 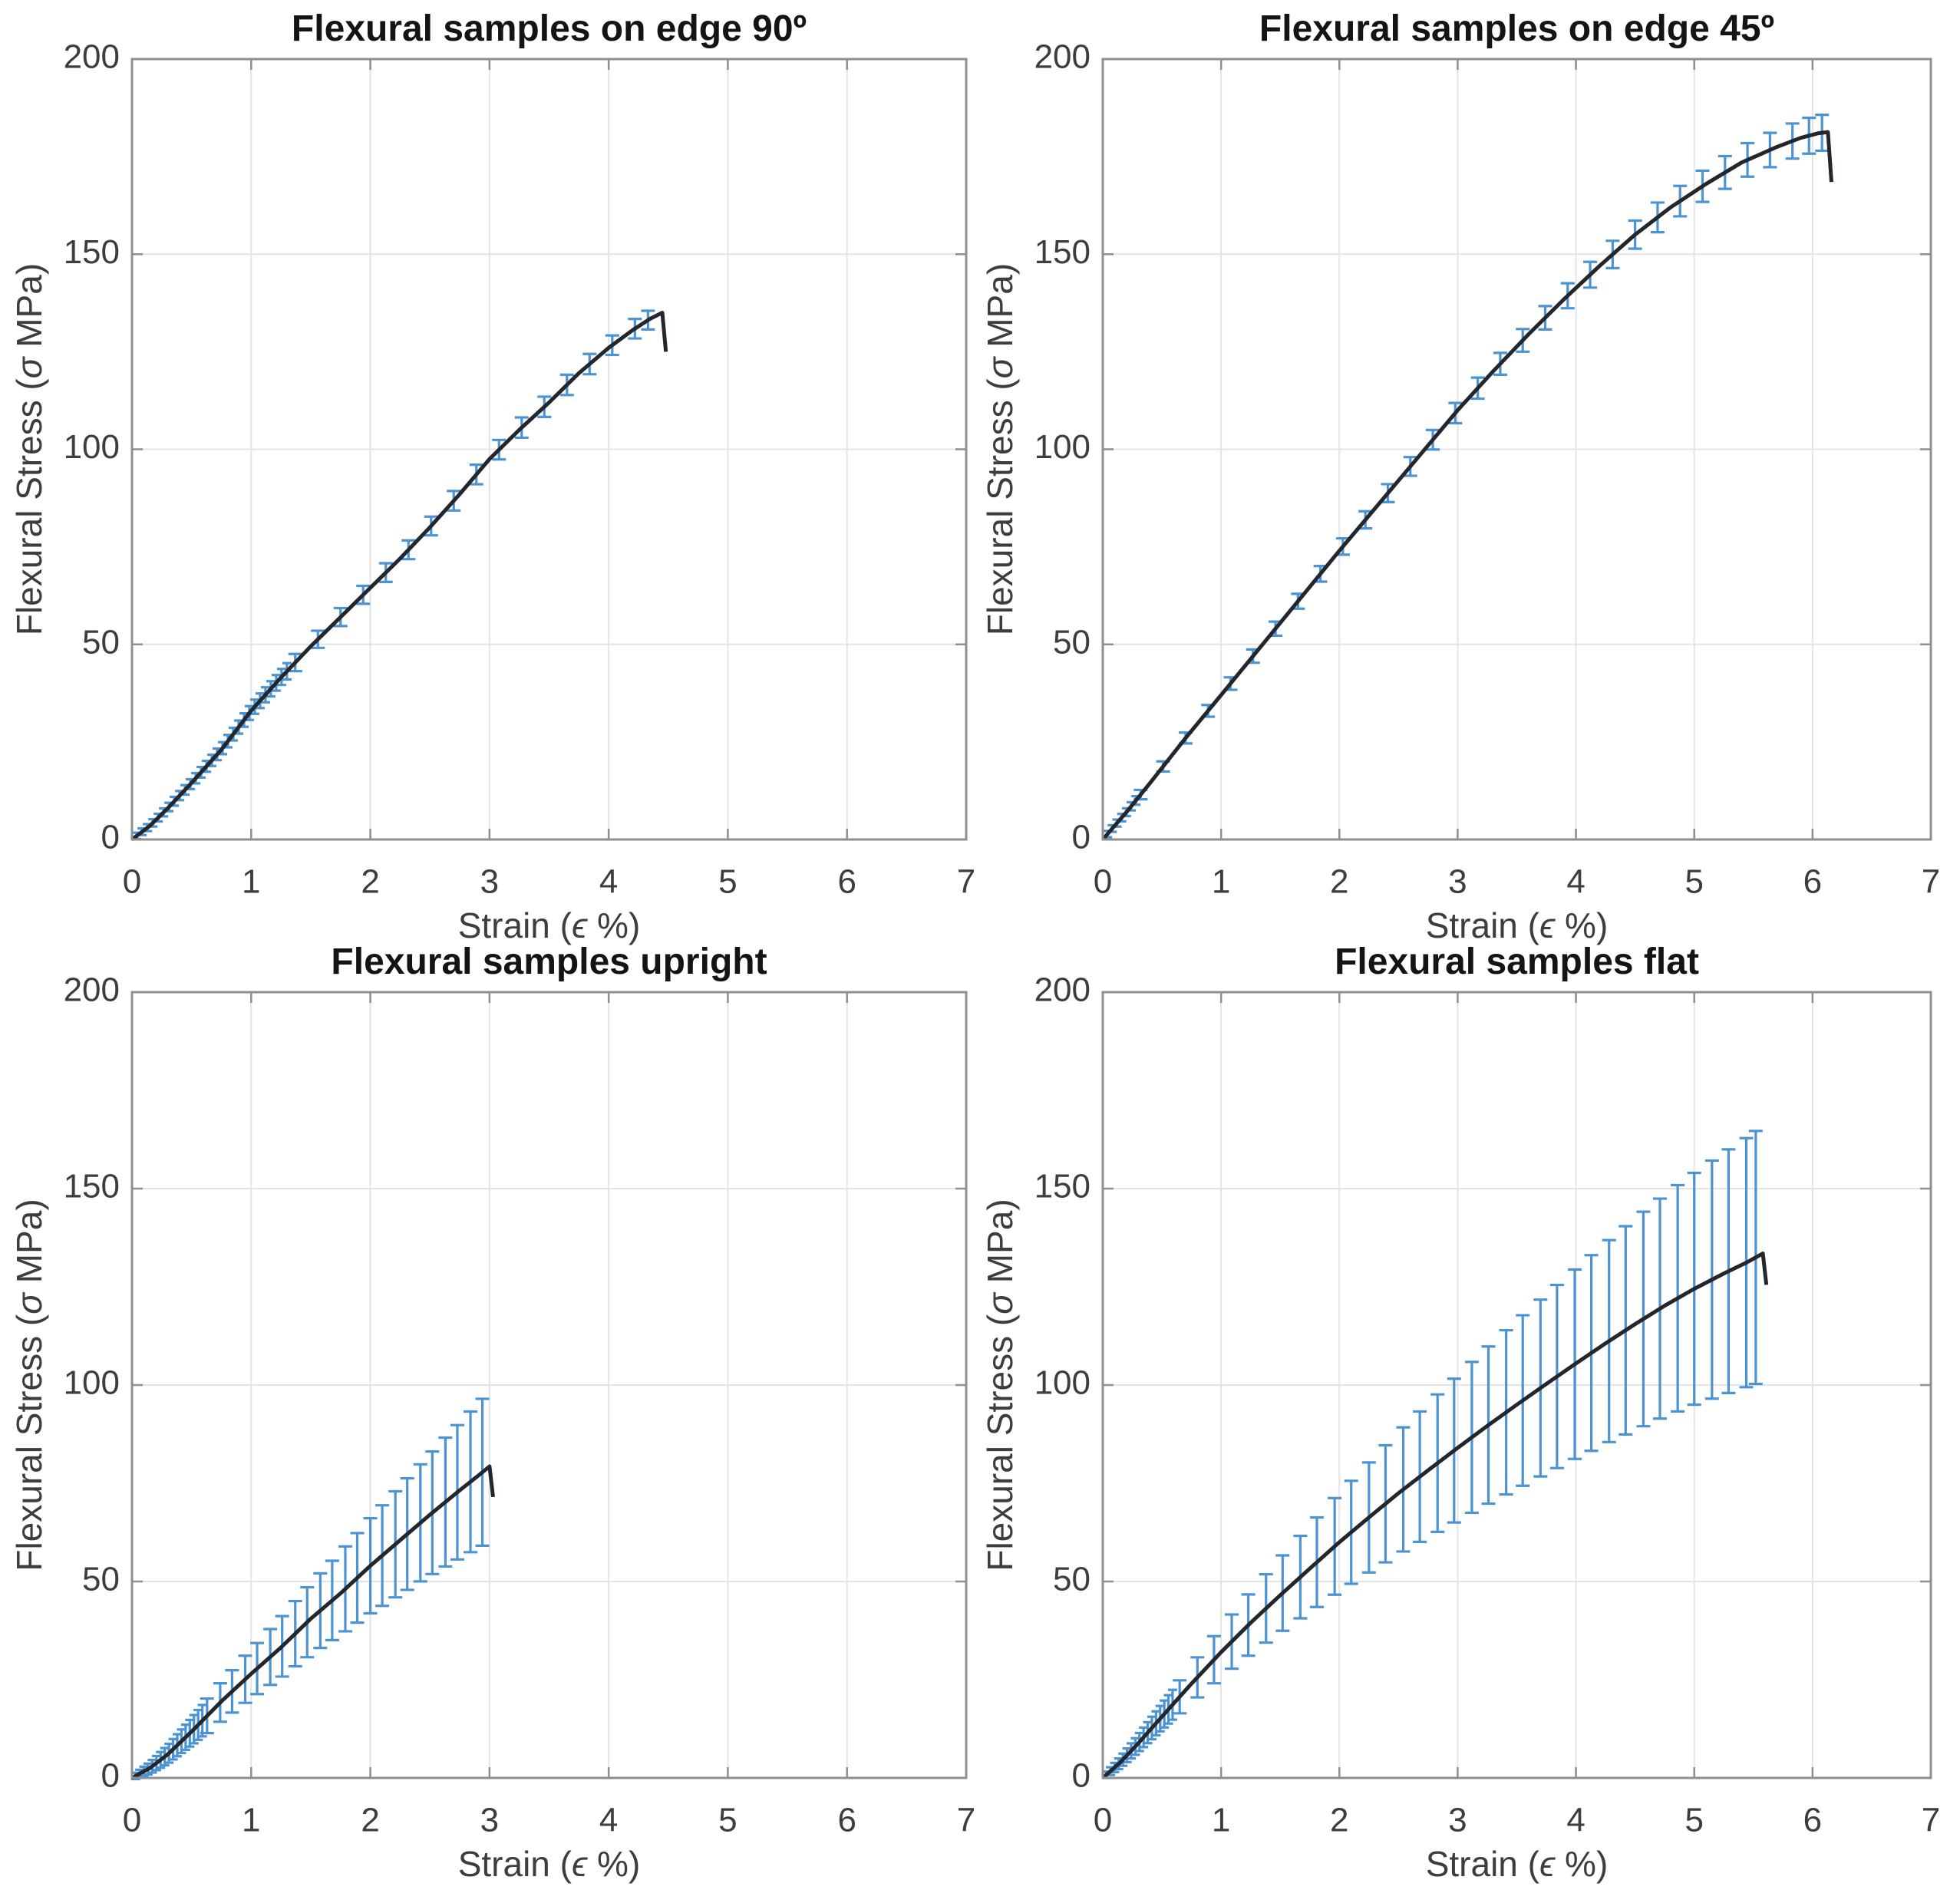 I want to click on plot-title: Flexural samples flat, so click(x=1517, y=962).